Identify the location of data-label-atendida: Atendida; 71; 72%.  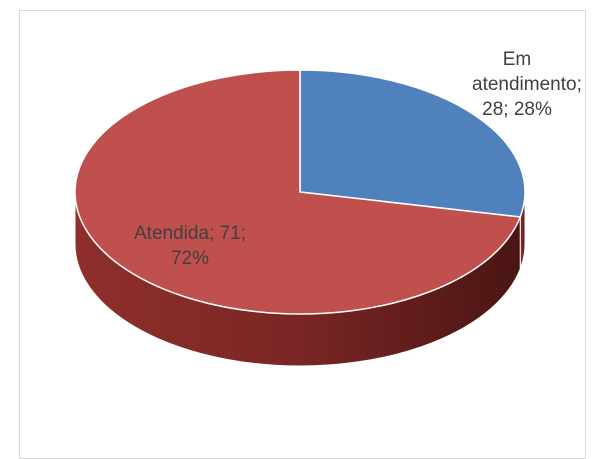
(190, 246).